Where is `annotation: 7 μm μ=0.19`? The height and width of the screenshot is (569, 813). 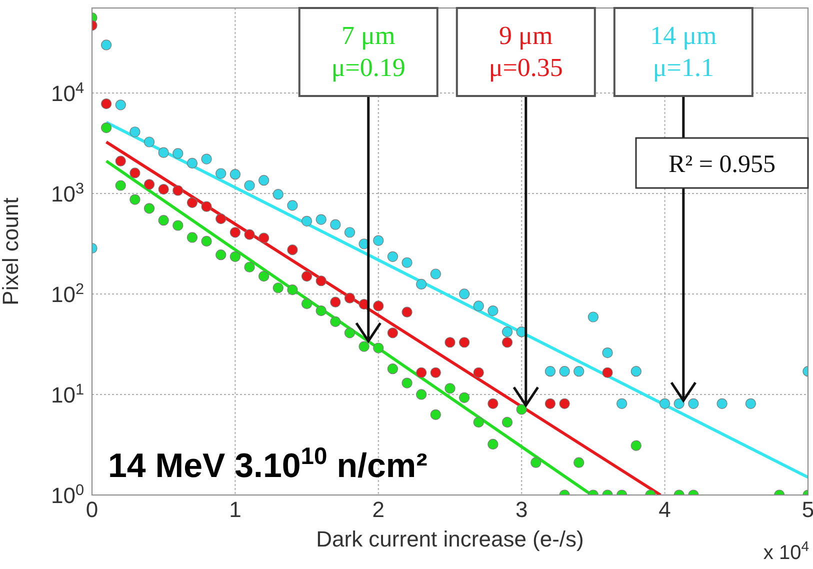 annotation: 7 μm μ=0.19 is located at coordinates (368, 51).